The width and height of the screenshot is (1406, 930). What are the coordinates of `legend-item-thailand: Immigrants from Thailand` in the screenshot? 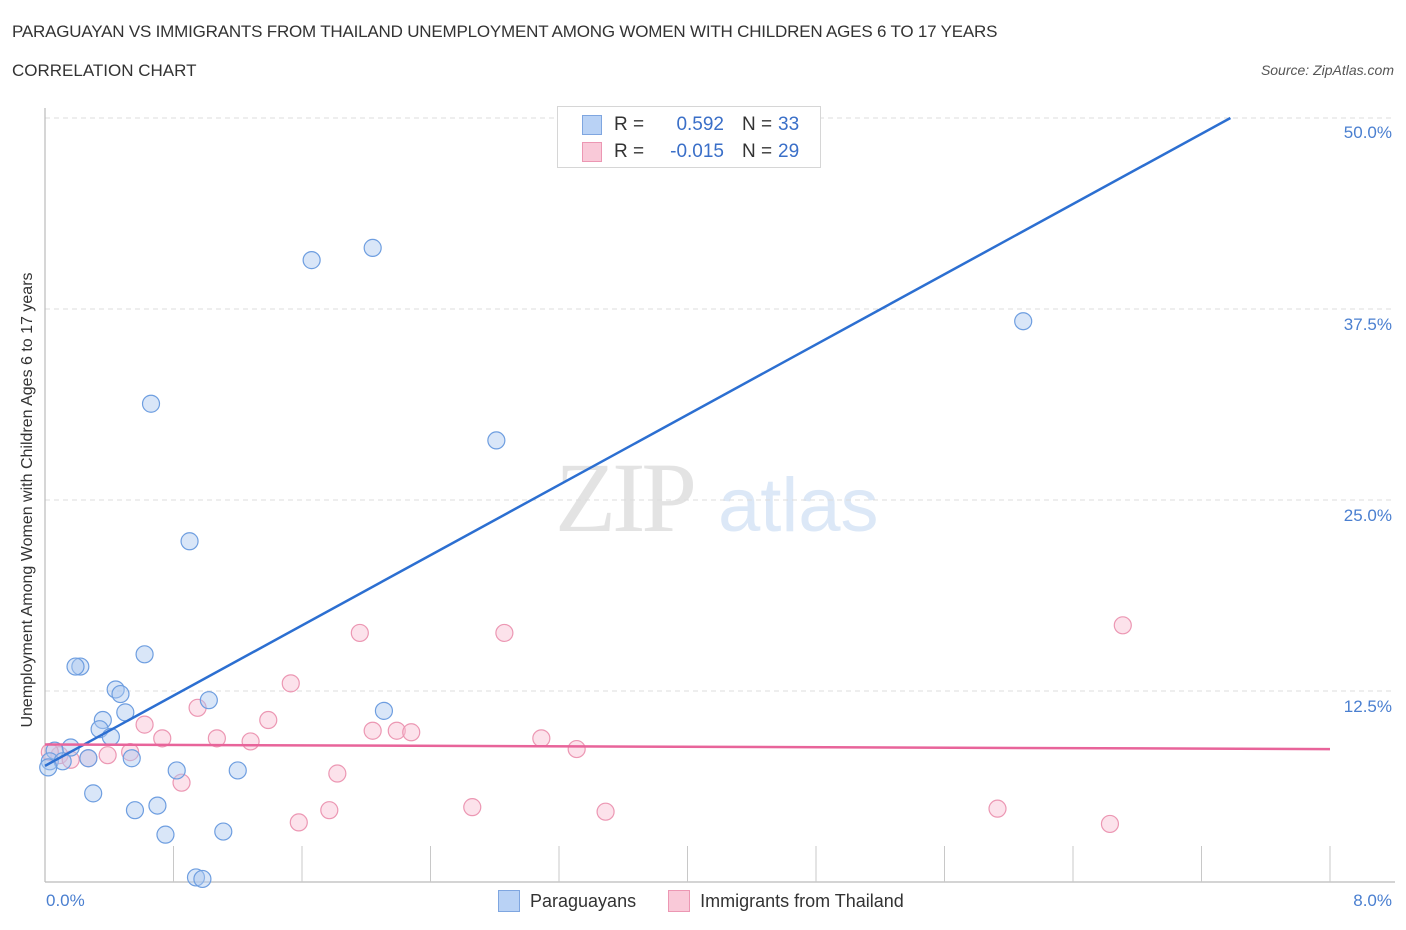 It's located at (786, 901).